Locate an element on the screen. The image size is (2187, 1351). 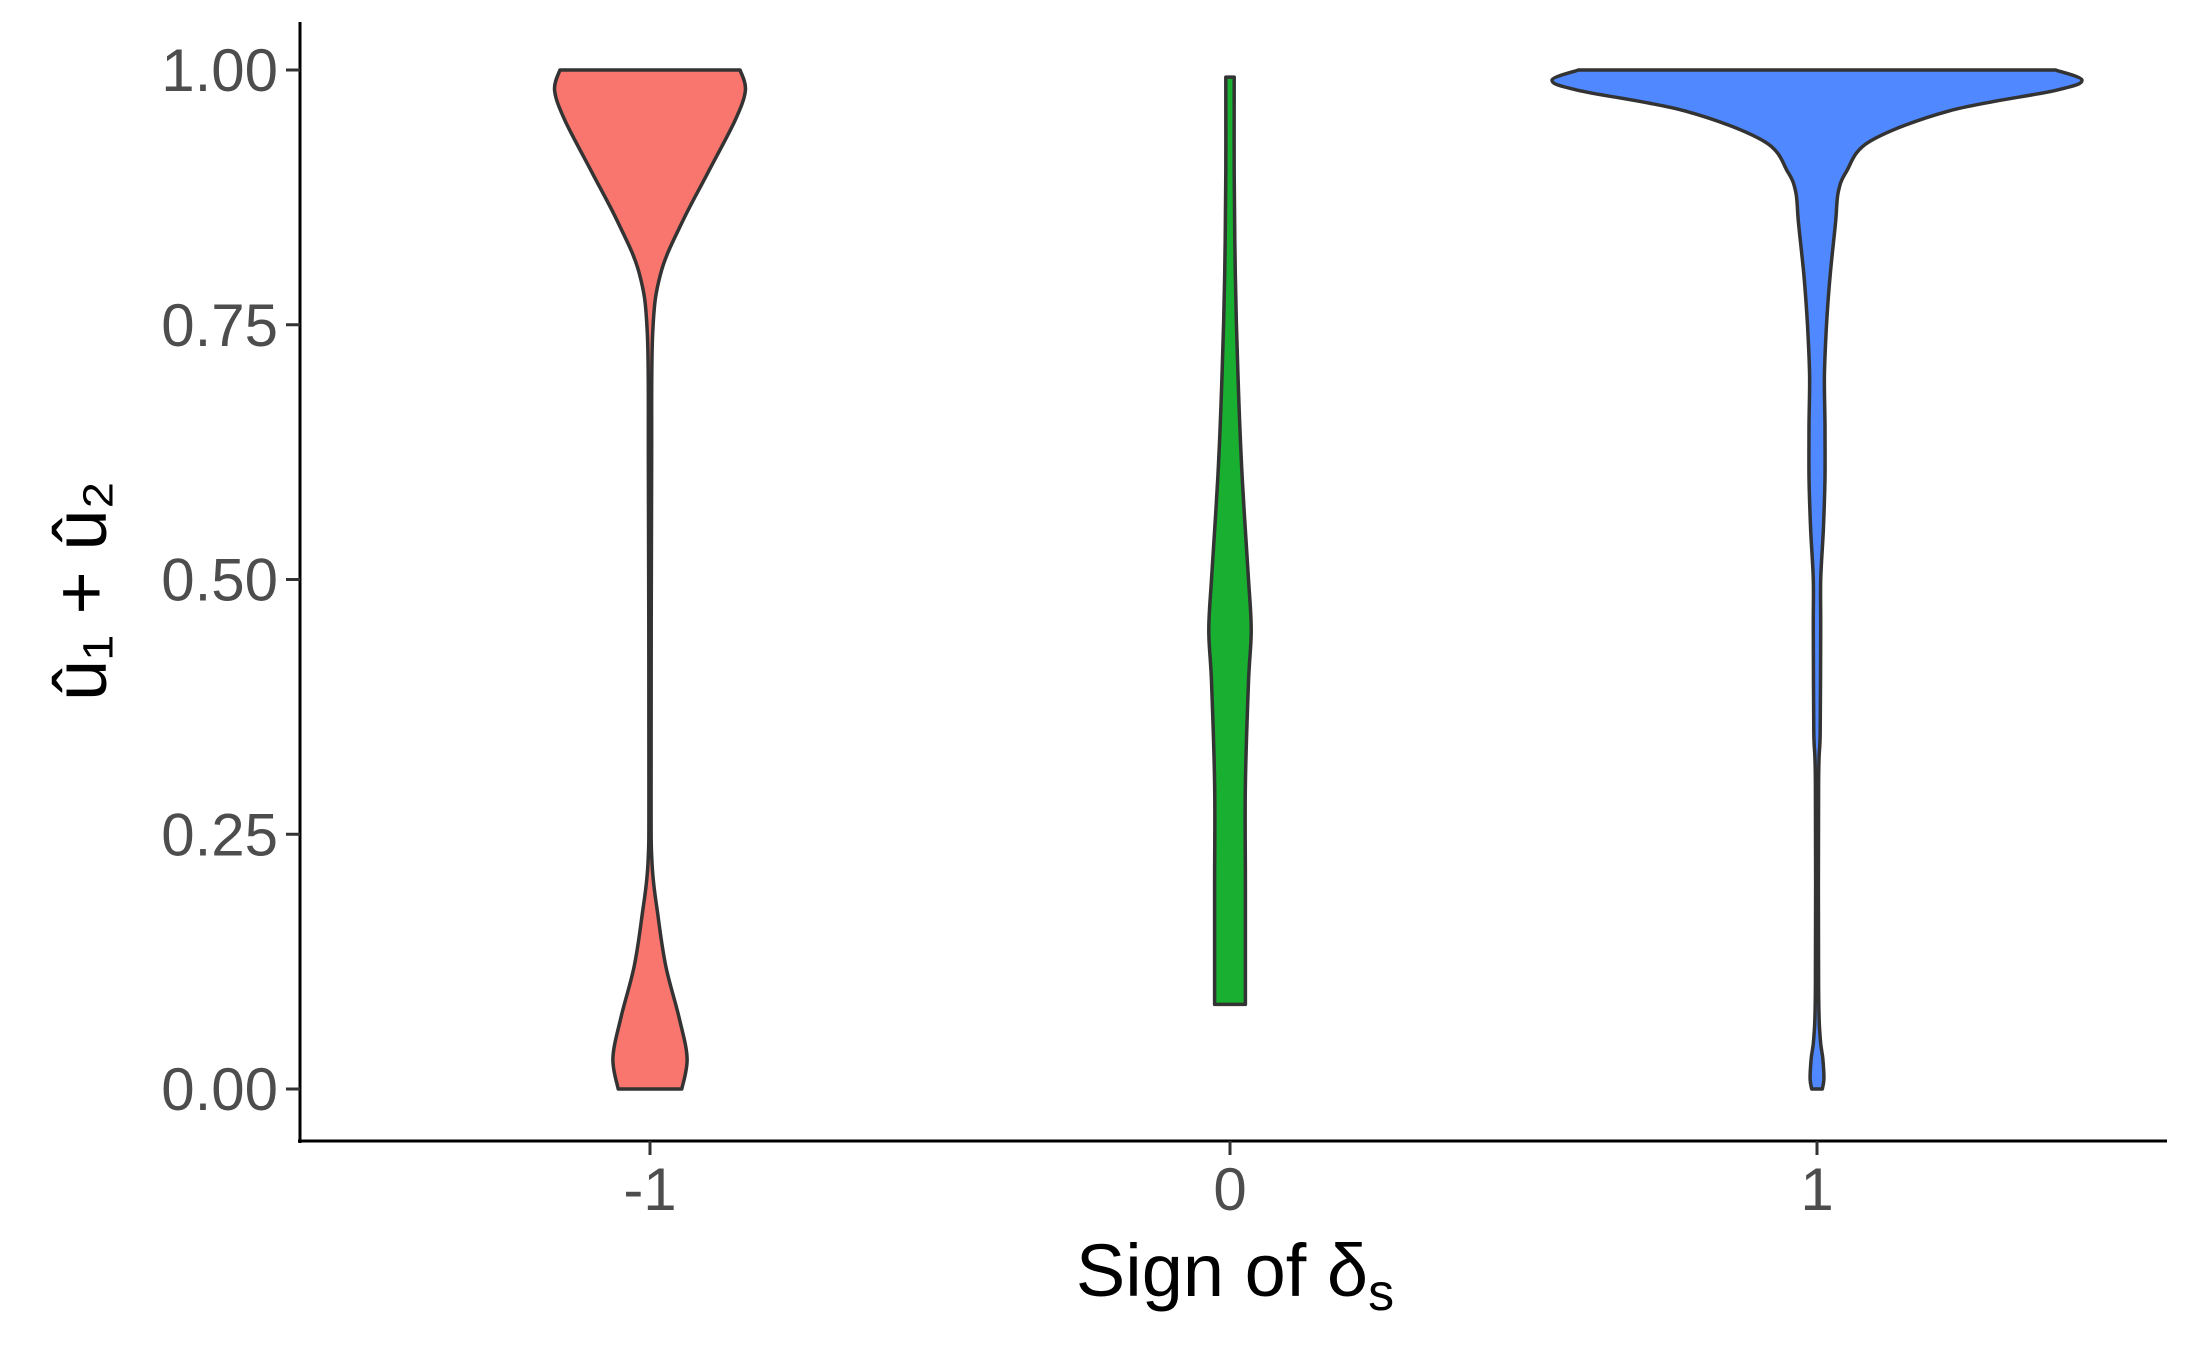
y-tick-label: 0.25 is located at coordinates (219, 834).